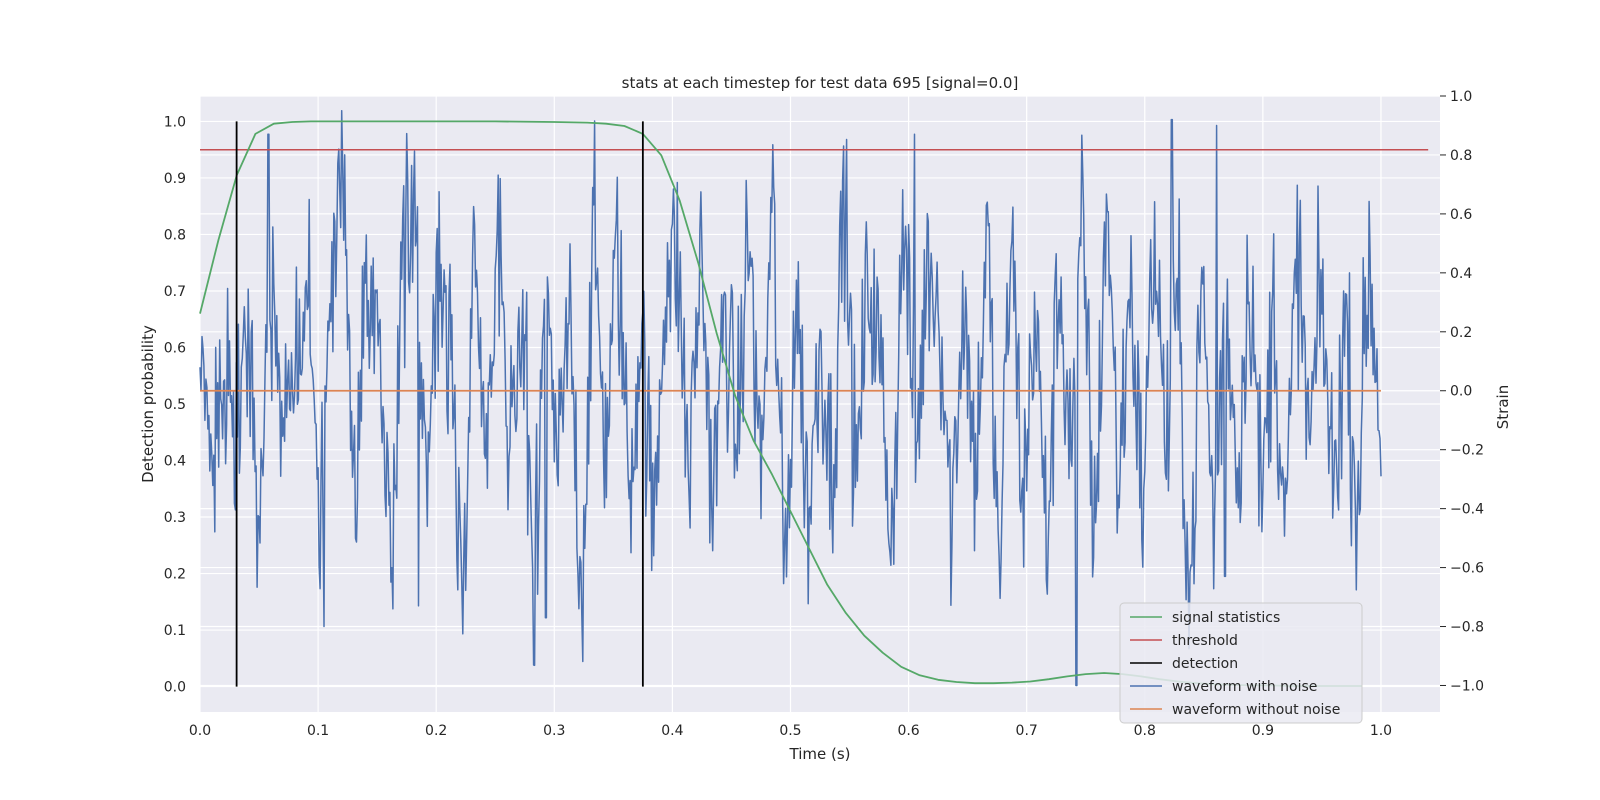 The height and width of the screenshot is (800, 1600). Describe the element at coordinates (1461, 156) in the screenshot. I see `y-right-tick-label: 0.8` at that location.